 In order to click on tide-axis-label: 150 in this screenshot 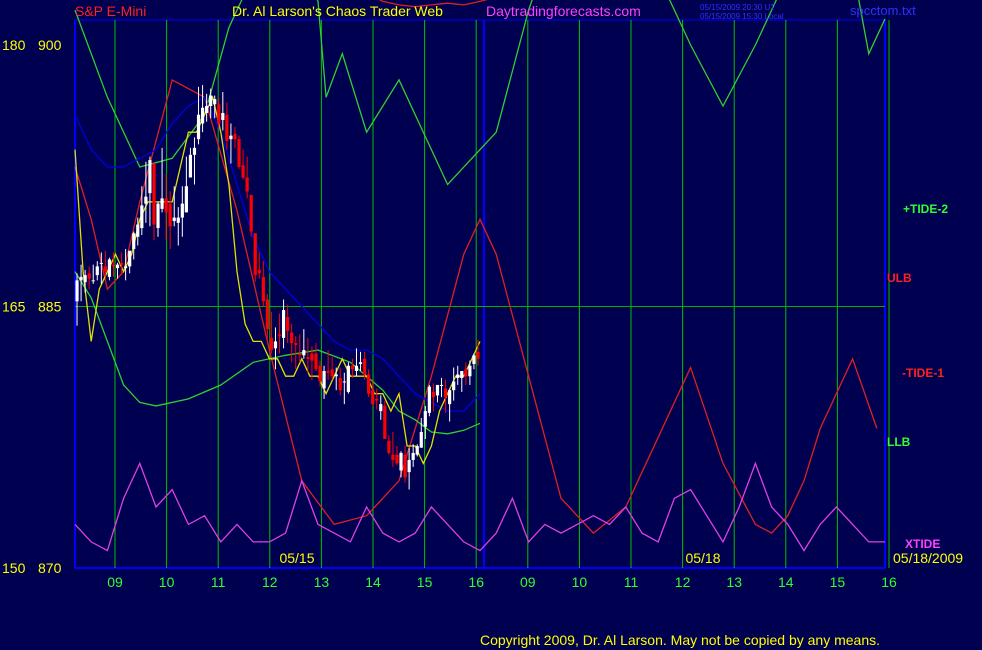, I will do `click(14, 568)`.